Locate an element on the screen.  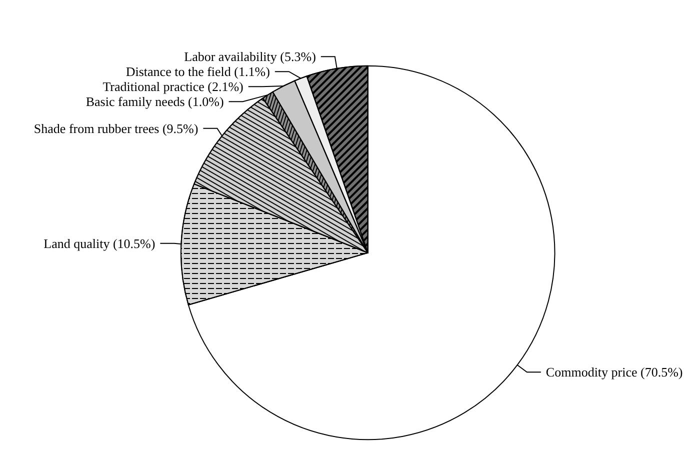
slice-label: Labor availability (5.3%) is located at coordinates (250, 56).